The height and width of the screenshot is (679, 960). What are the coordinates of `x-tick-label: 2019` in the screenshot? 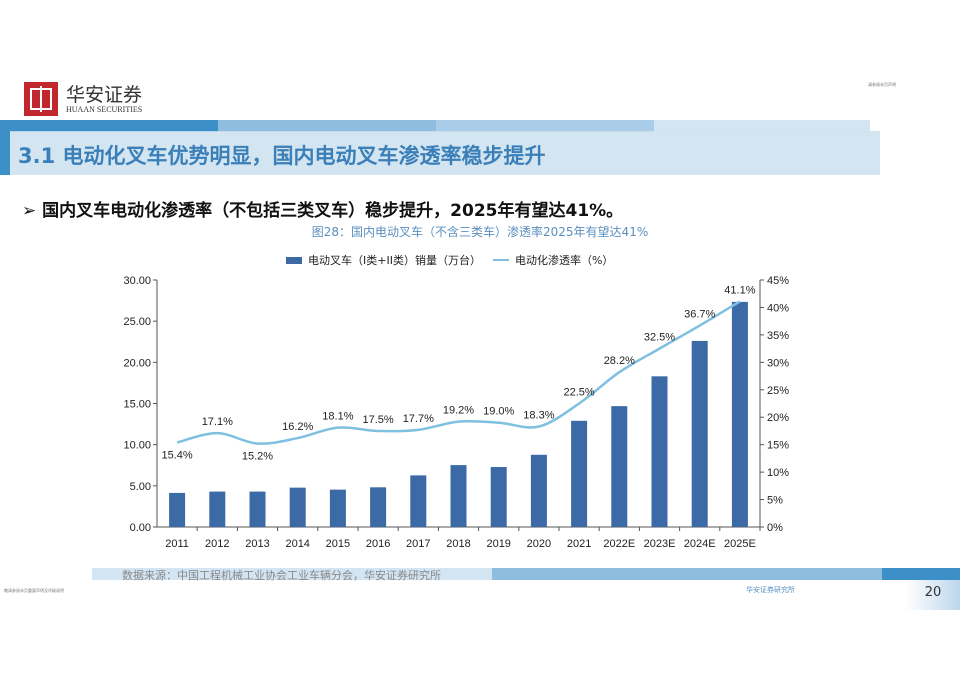 It's located at (498, 544).